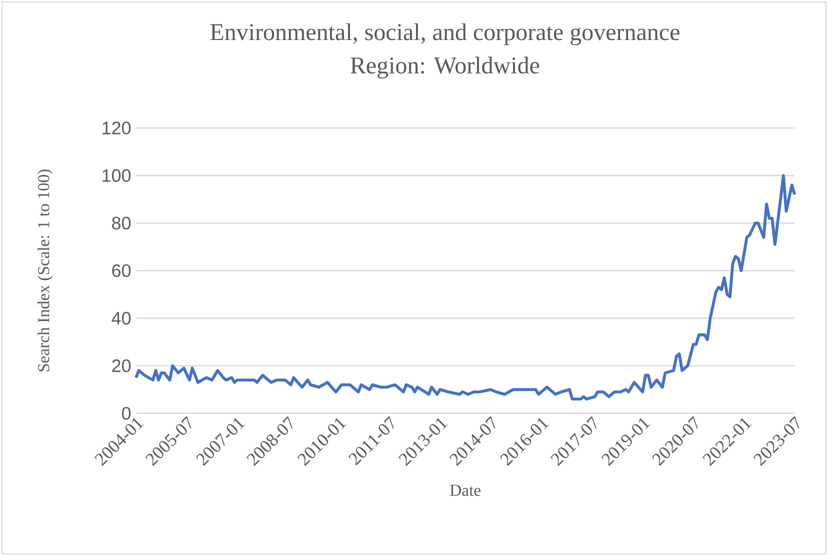 The image size is (828, 556). I want to click on x-axis-title: Date, so click(465, 490).